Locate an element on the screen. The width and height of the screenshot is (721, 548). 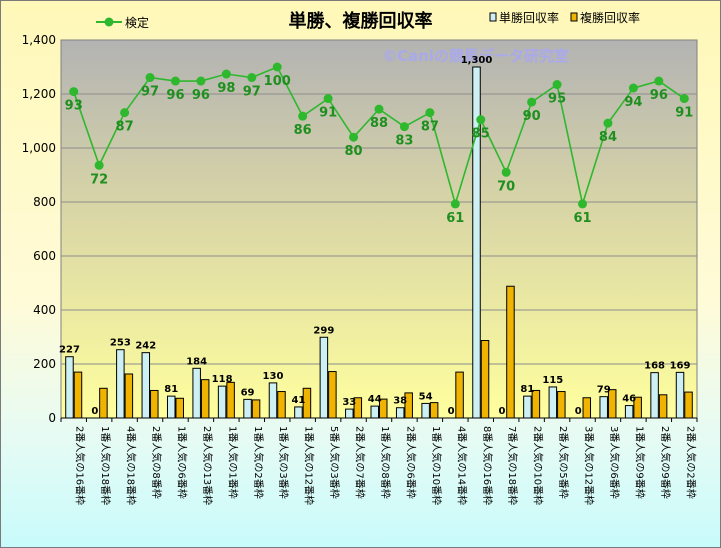
x-category-label: 1番人気の2番枠 is located at coordinates (258, 462).